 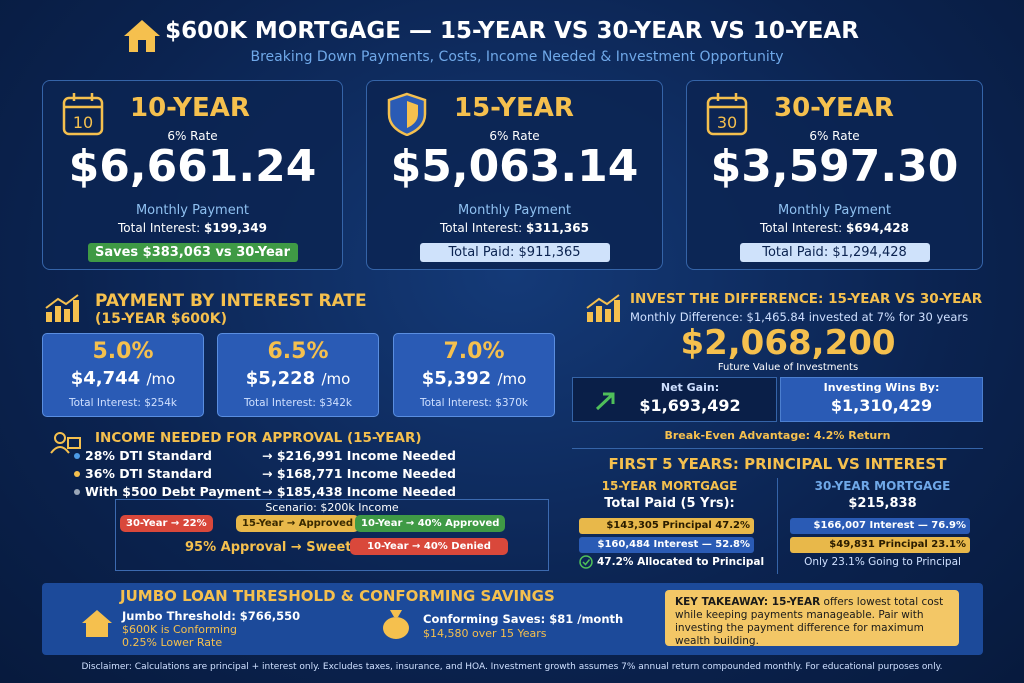 I want to click on income-title: INCOME NEEDED FOR APPROVAL (15-YEAR), so click(x=258, y=438).